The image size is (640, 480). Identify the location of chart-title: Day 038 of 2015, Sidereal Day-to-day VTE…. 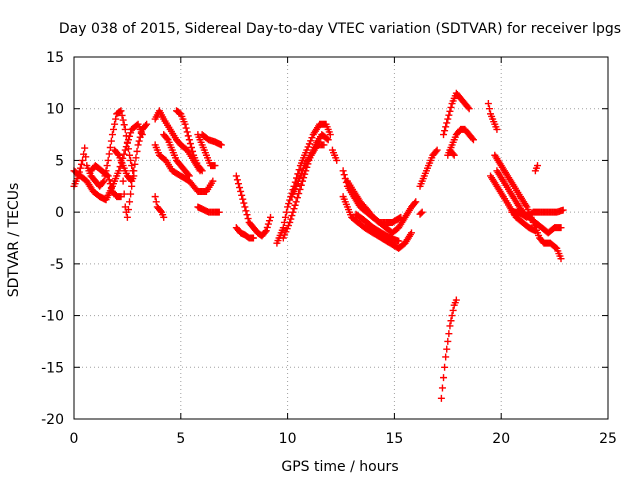
(340, 29).